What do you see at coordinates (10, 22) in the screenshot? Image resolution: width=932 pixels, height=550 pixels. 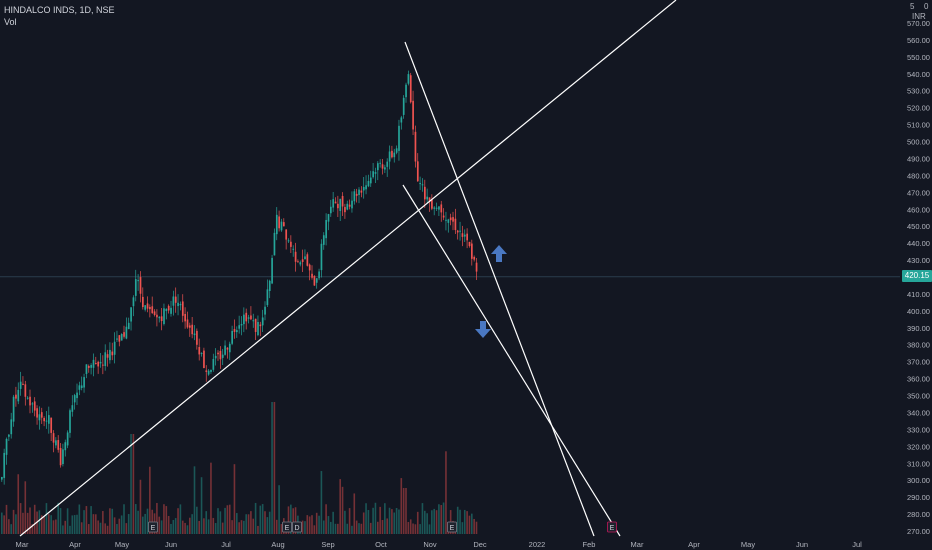 I see `volume-label: Vol` at bounding box center [10, 22].